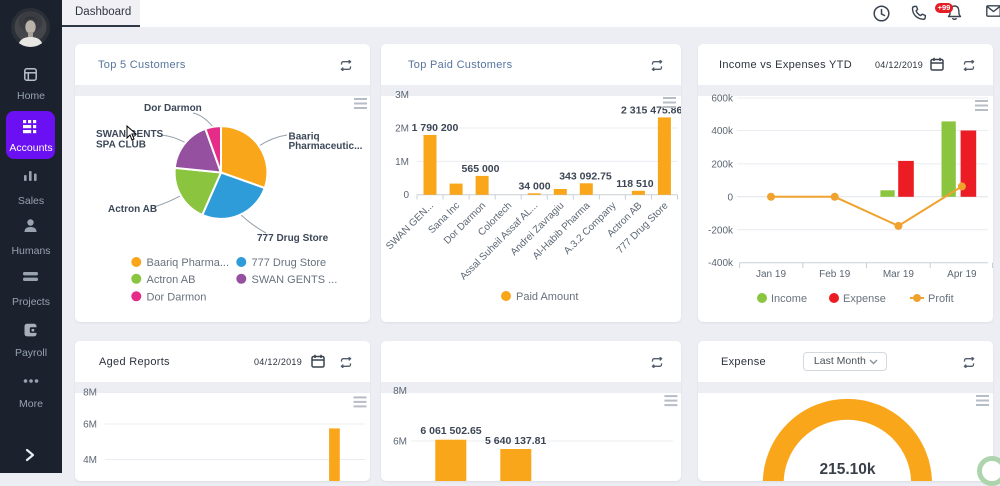  I want to click on svg-text: 4M, so click(90, 460).